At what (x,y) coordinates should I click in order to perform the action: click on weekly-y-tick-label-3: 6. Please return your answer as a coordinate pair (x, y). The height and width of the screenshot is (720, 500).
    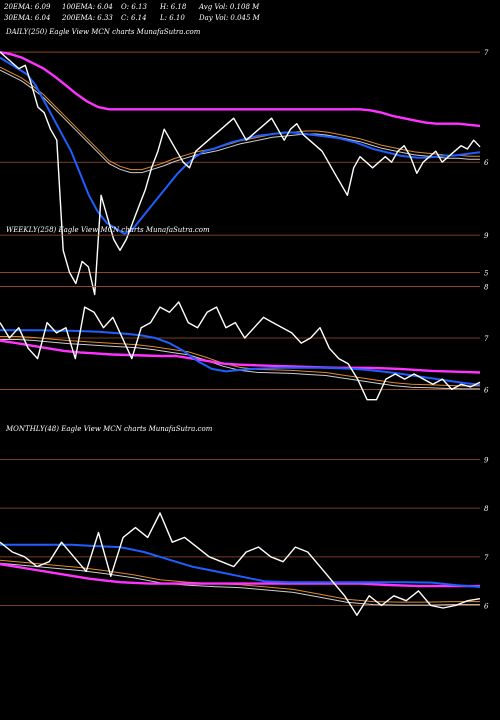
    Looking at the image, I should click on (486, 390).